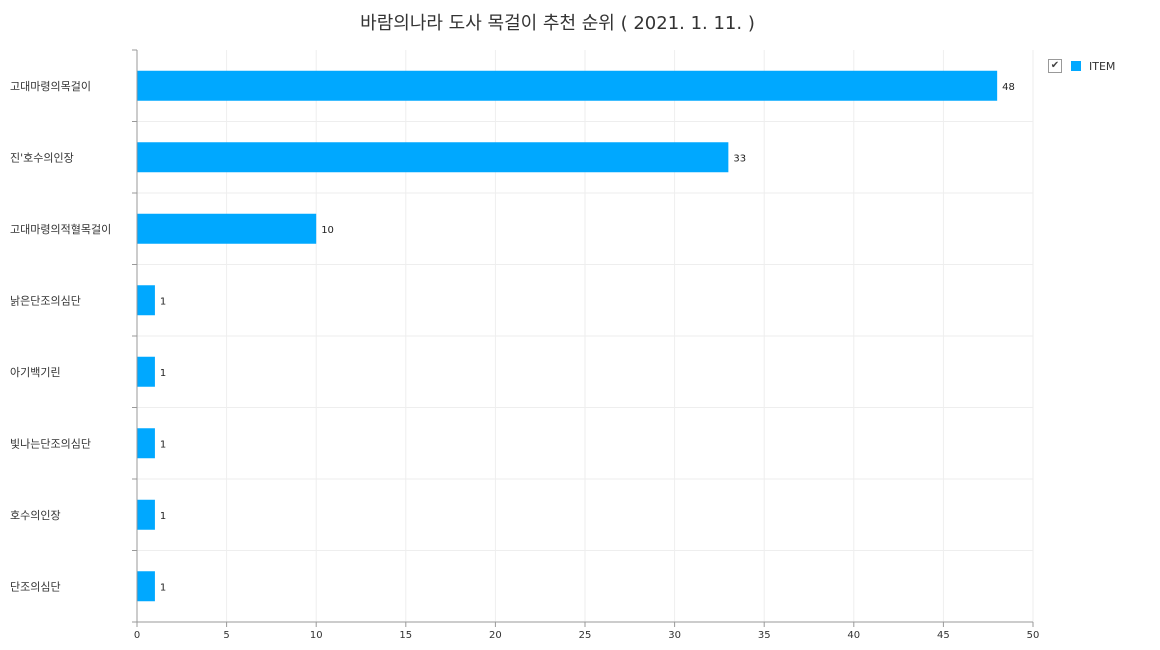 The width and height of the screenshot is (1160, 650). What do you see at coordinates (585, 635) in the screenshot?
I see `x-tick-label: 25` at bounding box center [585, 635].